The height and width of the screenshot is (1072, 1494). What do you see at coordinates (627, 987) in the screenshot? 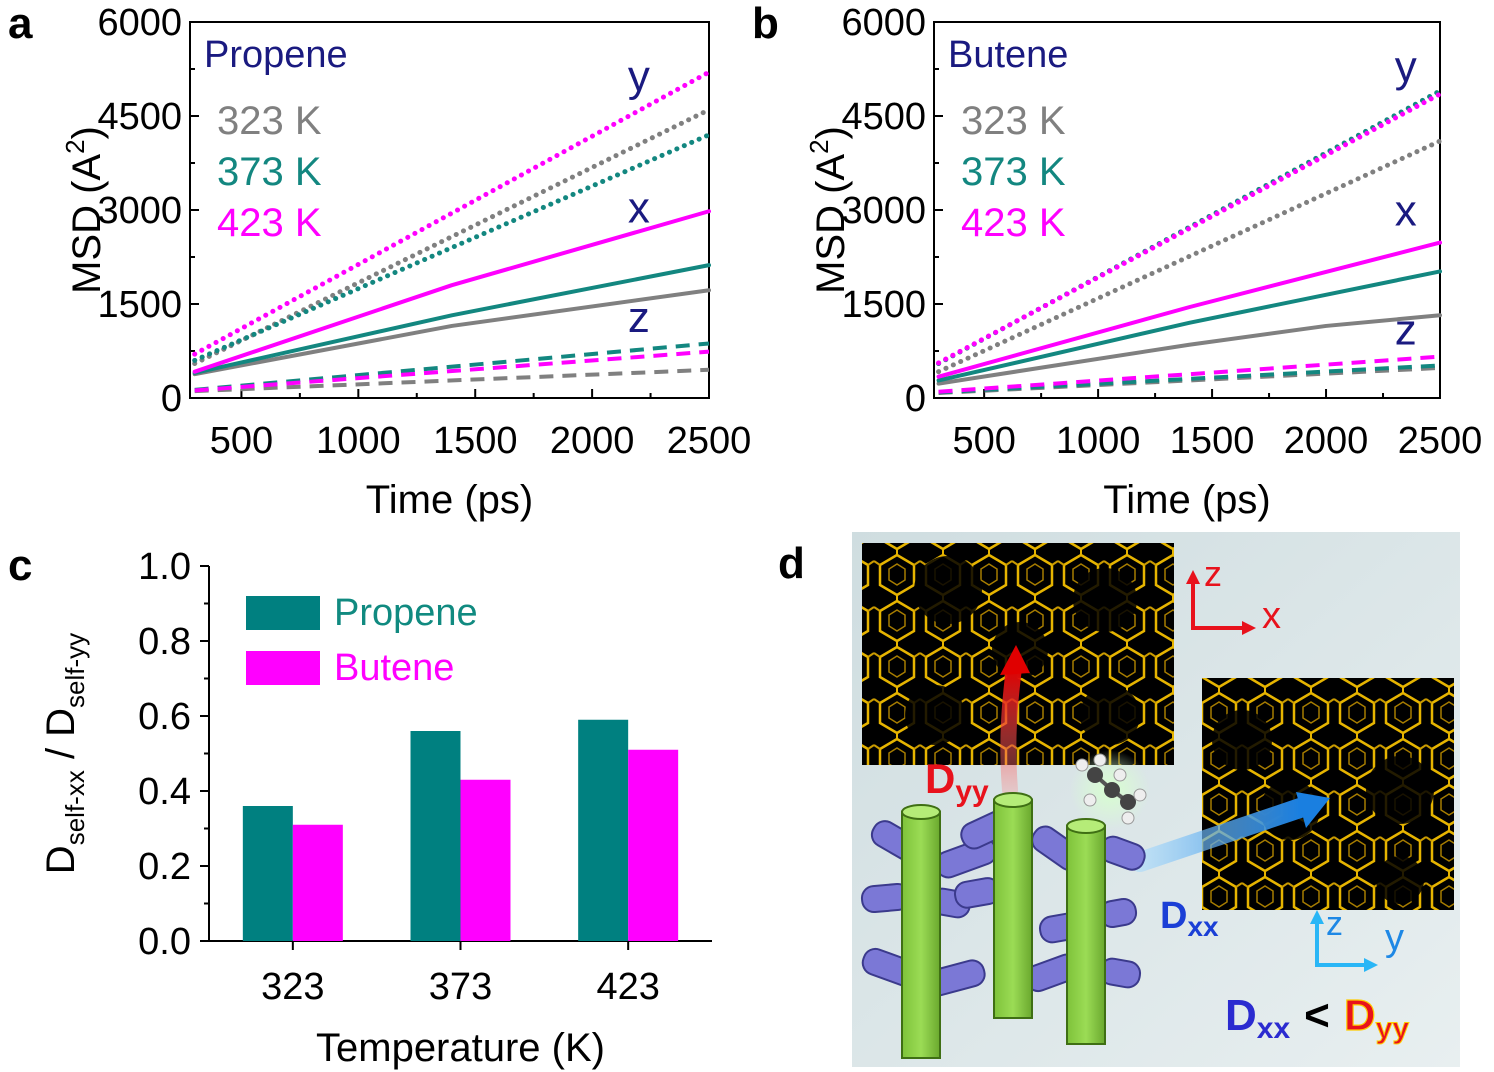
I see `x-tick-label: 423` at bounding box center [627, 987].